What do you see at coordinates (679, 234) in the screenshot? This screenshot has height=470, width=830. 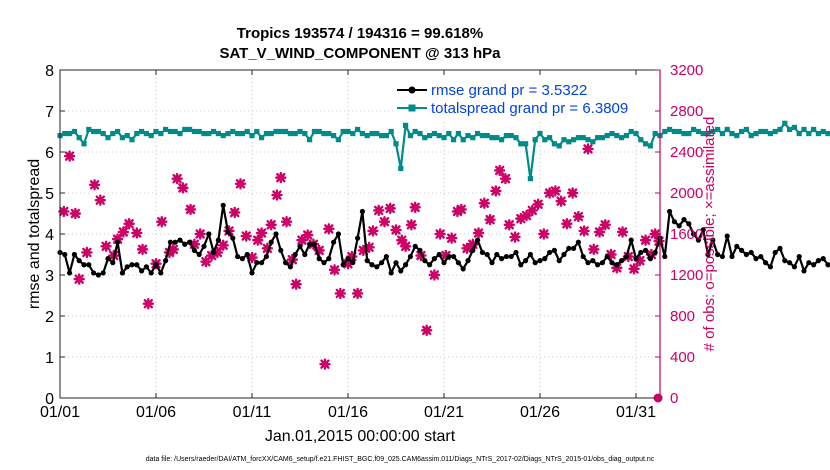 I see `right-axis-ticks: 0 400 800 1200 1600 2000 2400 2800 3200` at bounding box center [679, 234].